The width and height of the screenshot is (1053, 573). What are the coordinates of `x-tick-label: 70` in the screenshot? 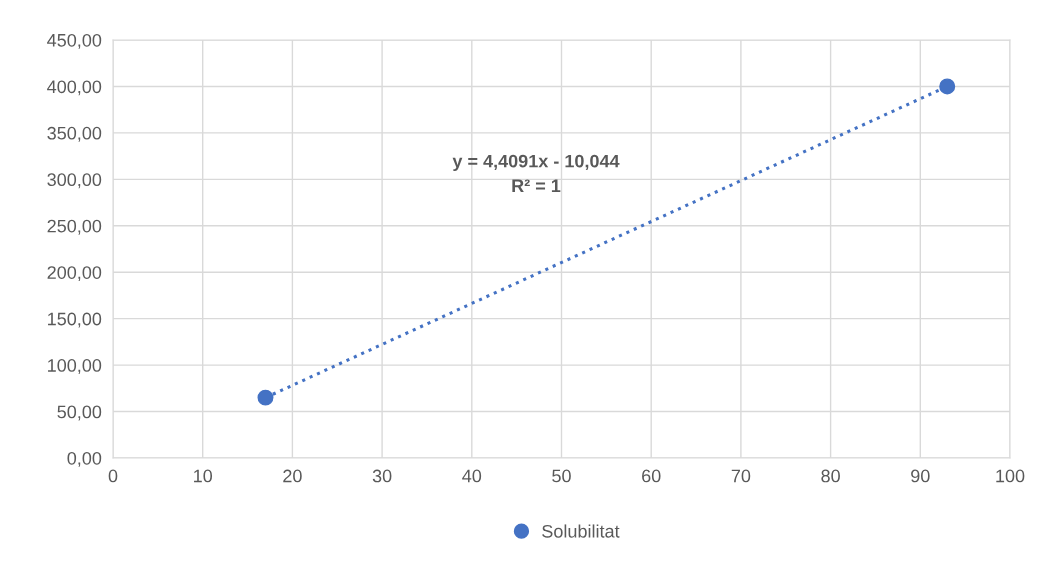 It's located at (741, 476).